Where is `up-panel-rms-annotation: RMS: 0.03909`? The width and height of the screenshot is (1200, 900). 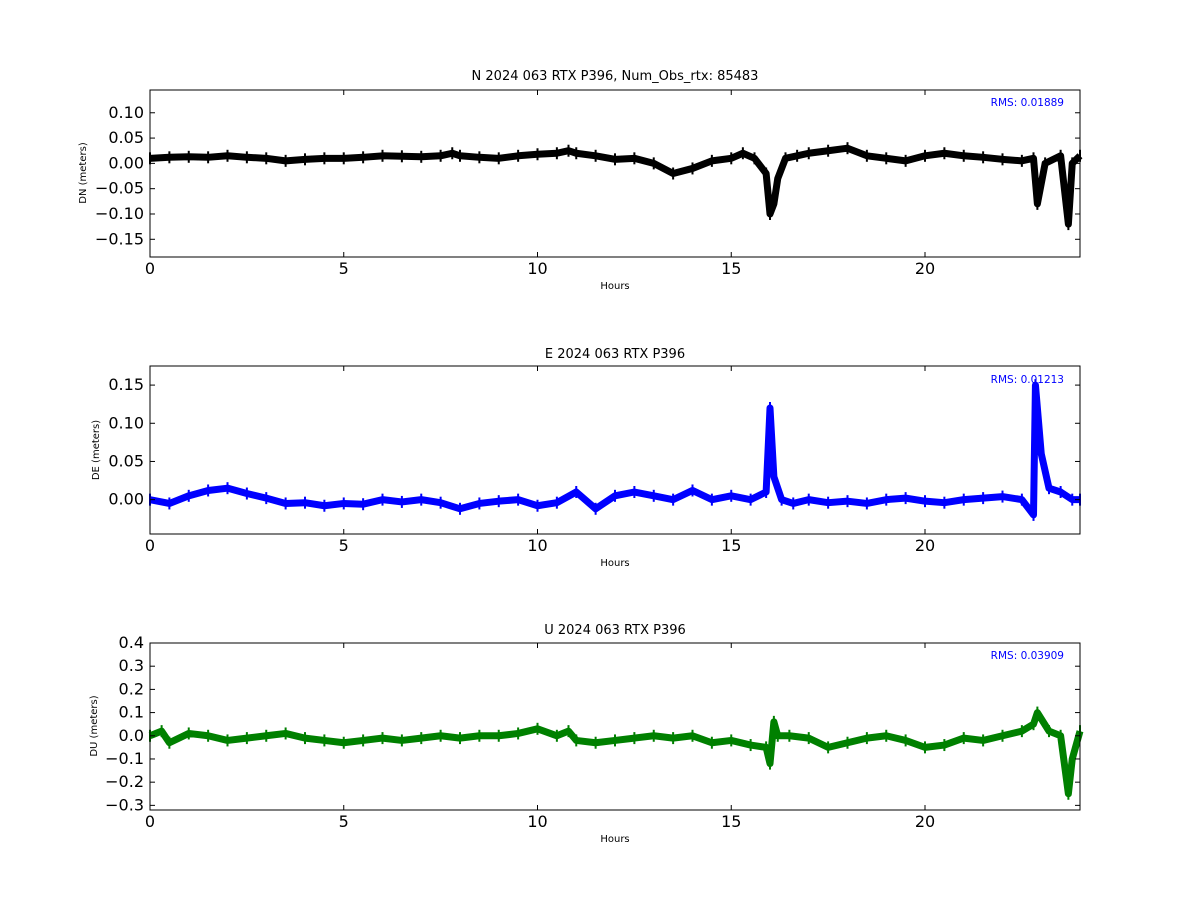 up-panel-rms-annotation: RMS: 0.03909 is located at coordinates (1027, 656).